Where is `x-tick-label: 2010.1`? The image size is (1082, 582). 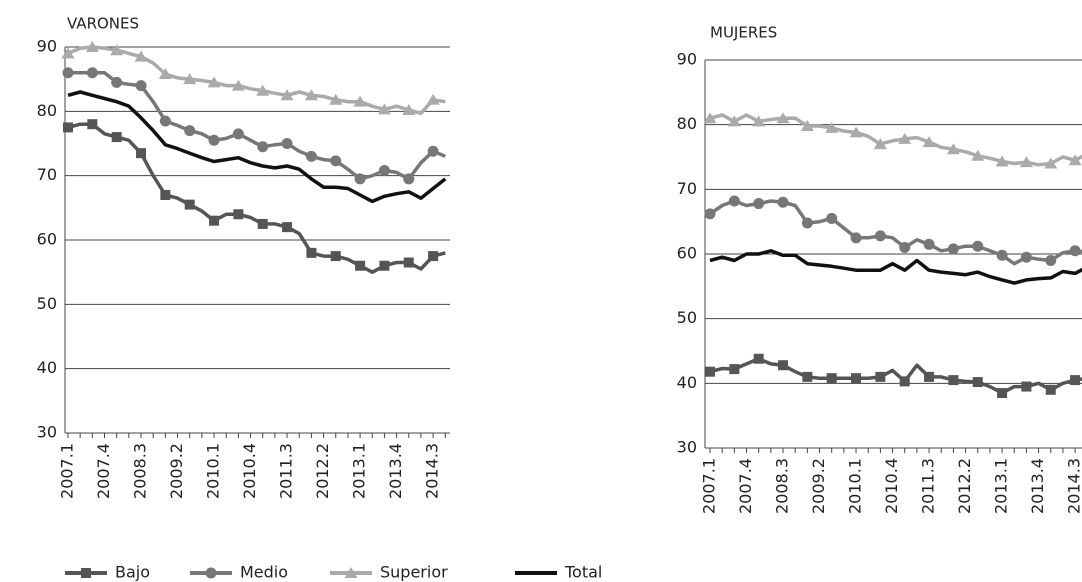 x-tick-label: 2010.1 is located at coordinates (855, 486).